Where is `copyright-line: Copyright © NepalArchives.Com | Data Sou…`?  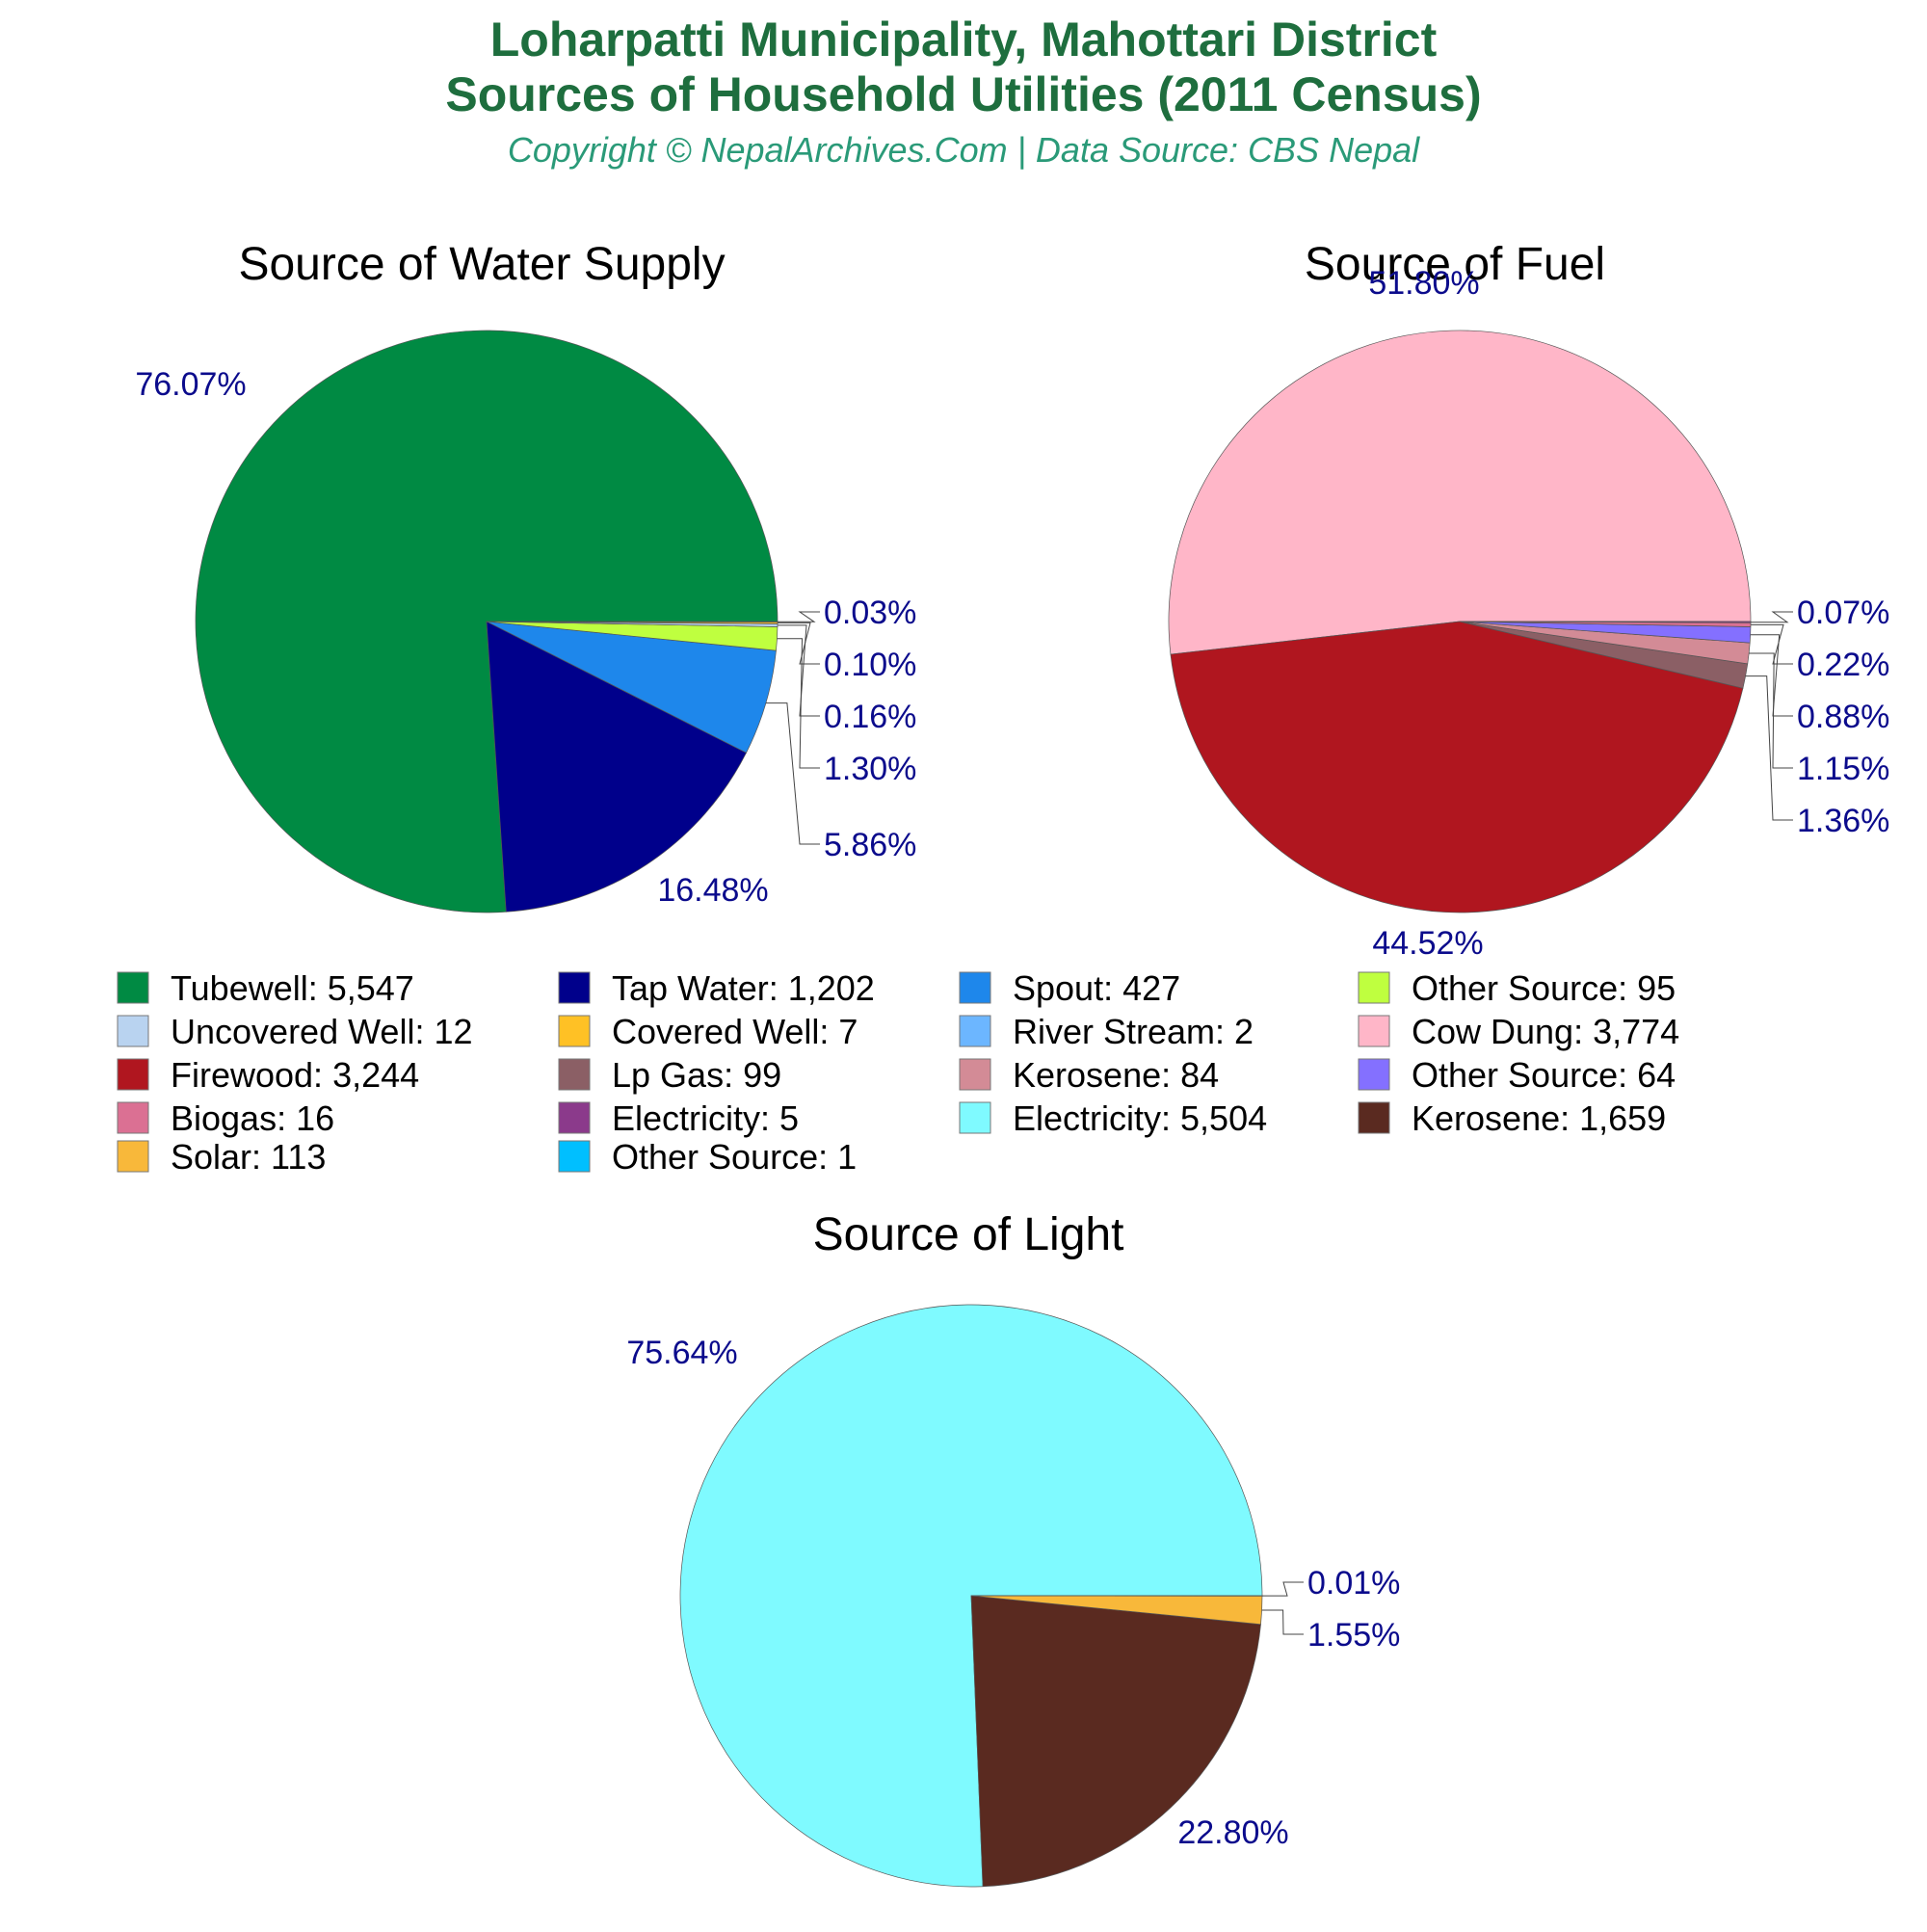
copyright-line: Copyright © NepalArchives.Com | Data Sou… is located at coordinates (964, 150).